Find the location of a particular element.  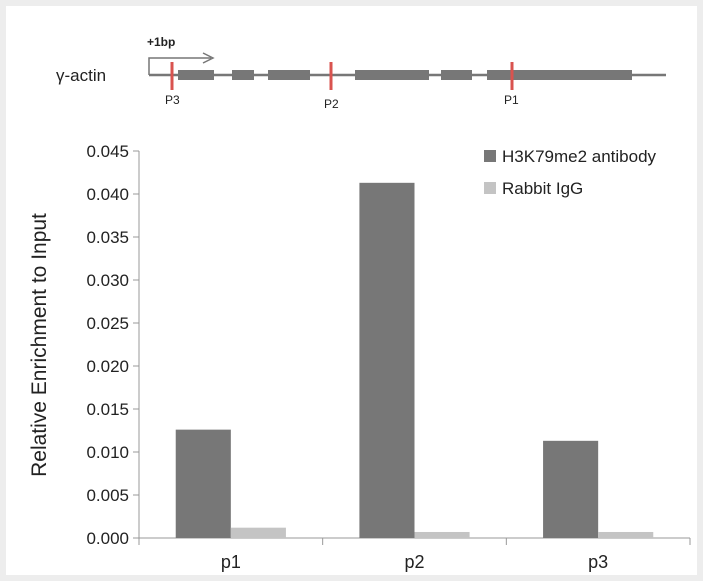

legend: H3K79me2 antibody Rabbit IgG is located at coordinates (570, 172).